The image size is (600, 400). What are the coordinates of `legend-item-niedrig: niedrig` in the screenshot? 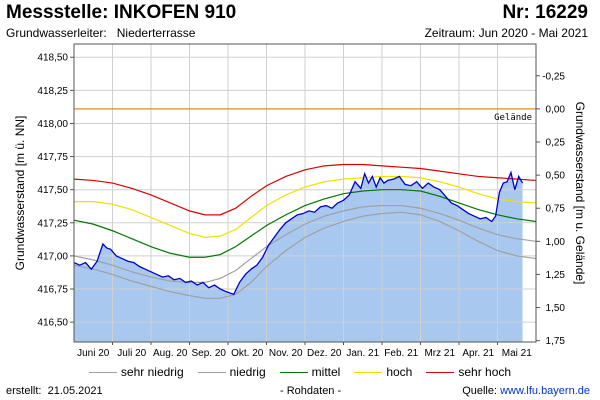 It's located at (231, 372).